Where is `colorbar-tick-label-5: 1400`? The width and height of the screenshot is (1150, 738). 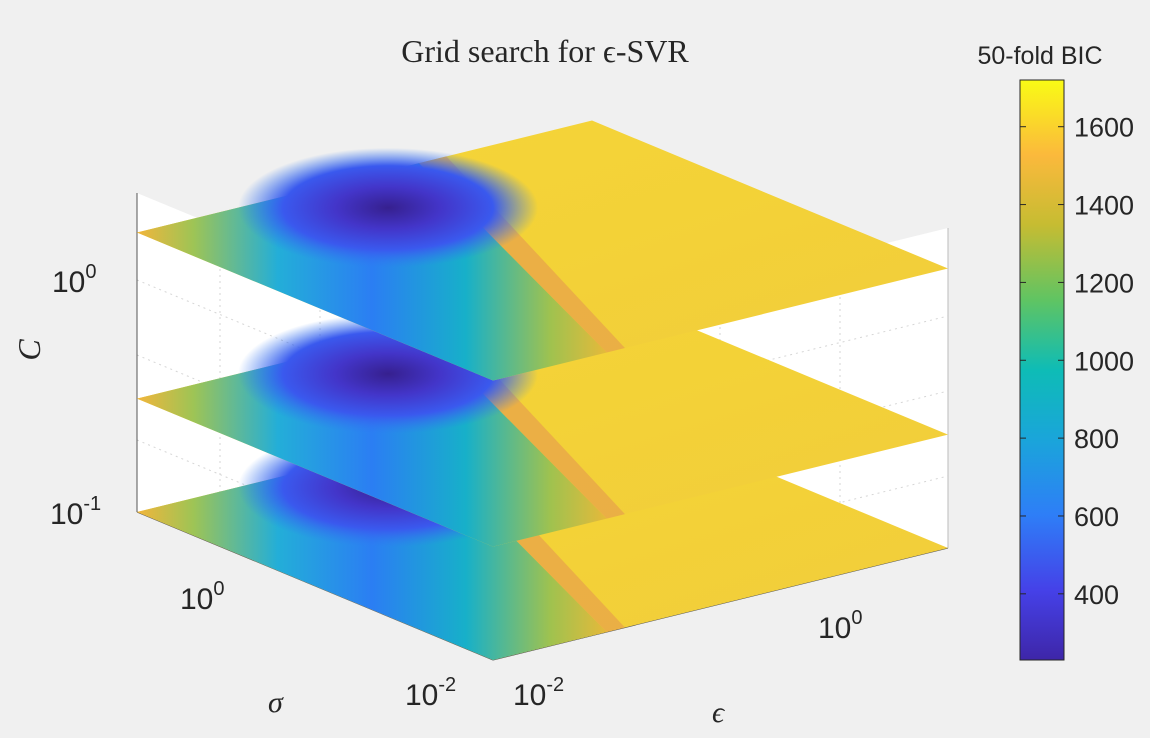 colorbar-tick-label-5: 1400 is located at coordinates (1104, 206).